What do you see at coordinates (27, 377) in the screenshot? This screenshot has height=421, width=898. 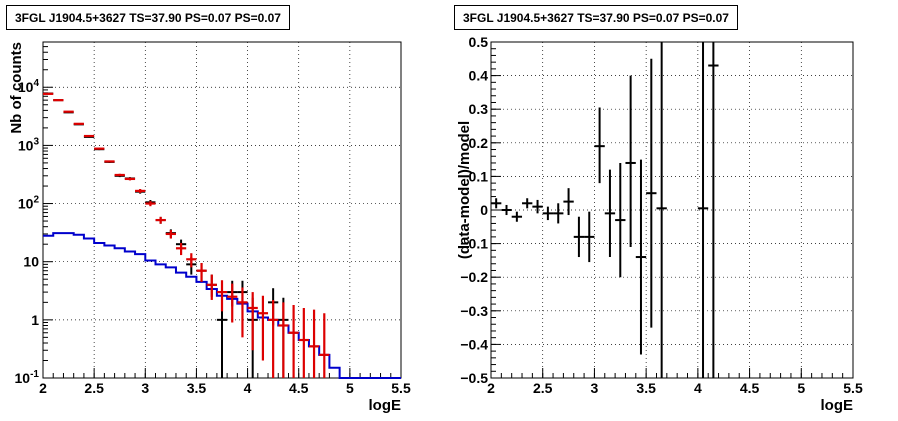 I see `left-y-tick-label: 10⁻¹` at bounding box center [27, 377].